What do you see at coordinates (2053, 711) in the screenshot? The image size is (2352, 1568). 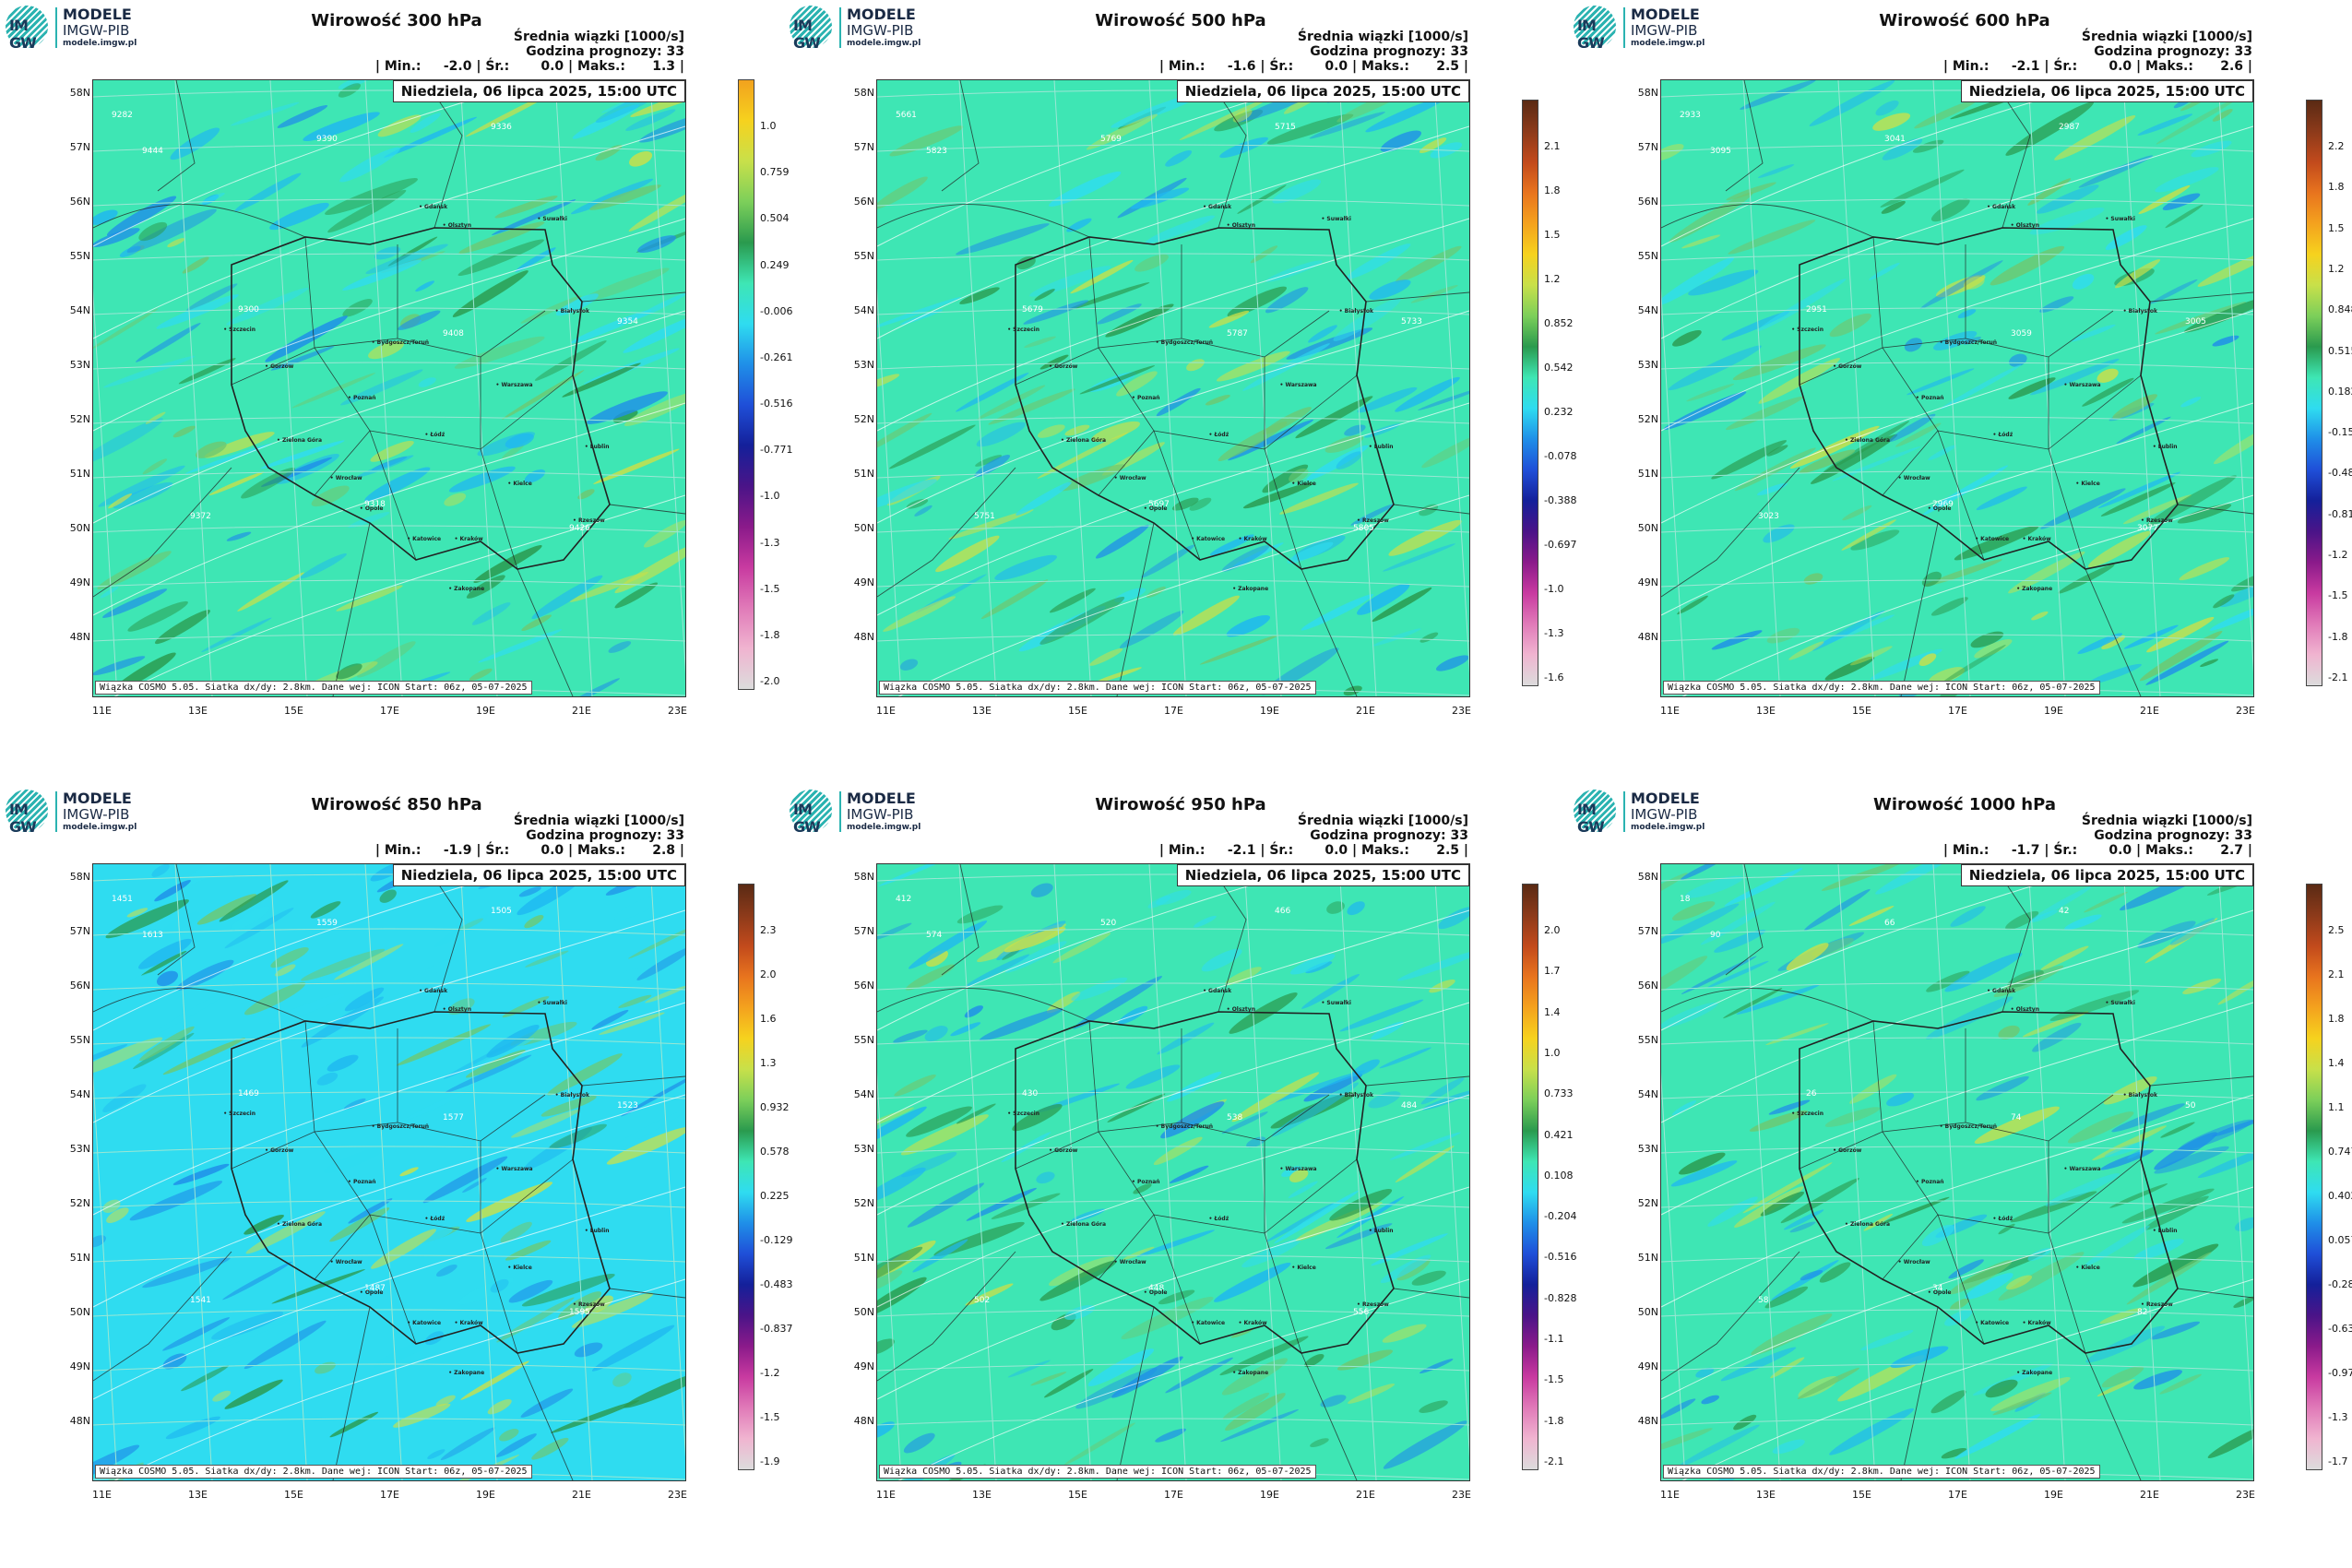 I see `longitude-label: 19E` at bounding box center [2053, 711].